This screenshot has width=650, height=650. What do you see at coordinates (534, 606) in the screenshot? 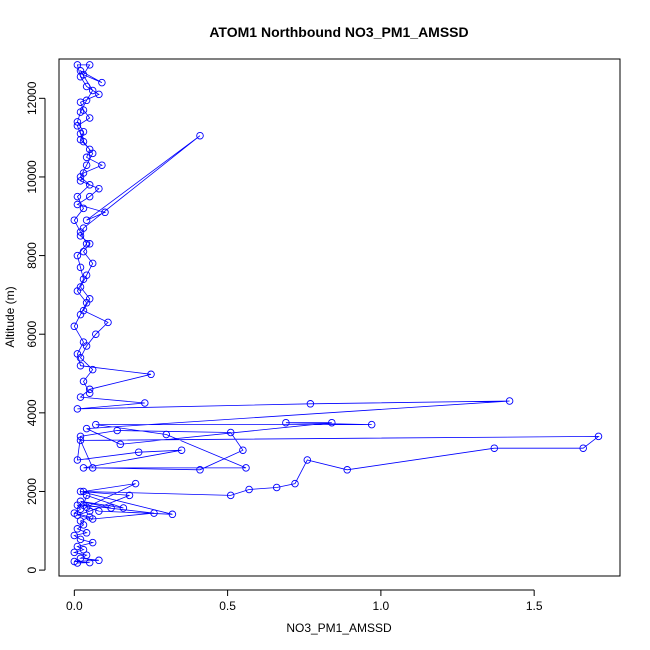
I see `x-tick-label: 1.5` at bounding box center [534, 606].